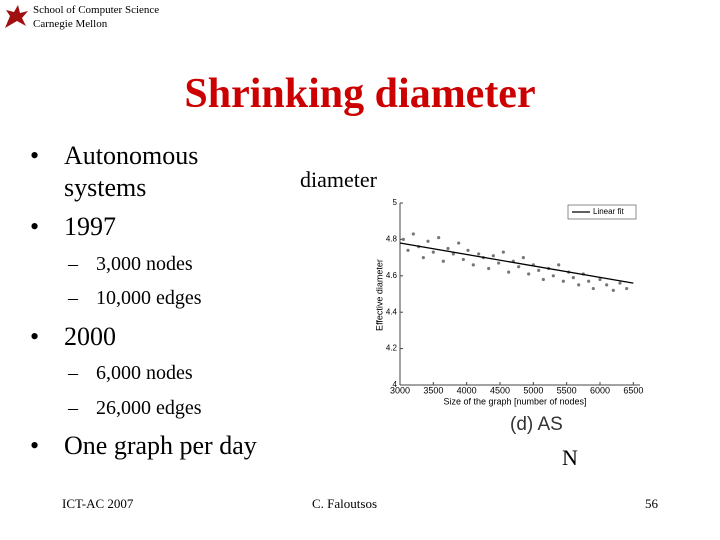 The width and height of the screenshot is (720, 540). Describe the element at coordinates (98, 503) in the screenshot. I see `footer-left: ICT-AC 2007` at that location.